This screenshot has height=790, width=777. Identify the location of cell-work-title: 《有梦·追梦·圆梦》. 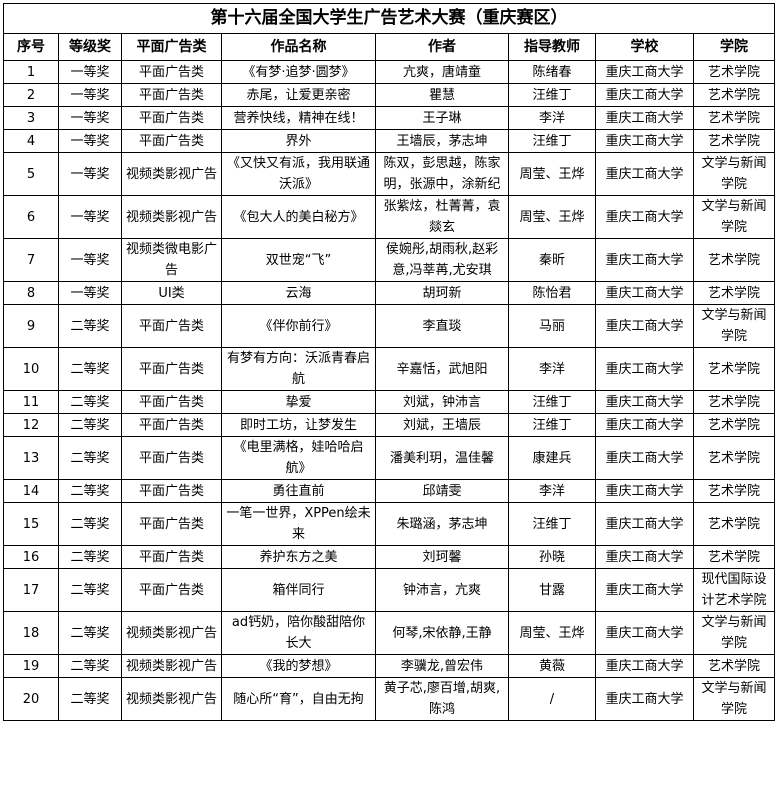
(298, 72).